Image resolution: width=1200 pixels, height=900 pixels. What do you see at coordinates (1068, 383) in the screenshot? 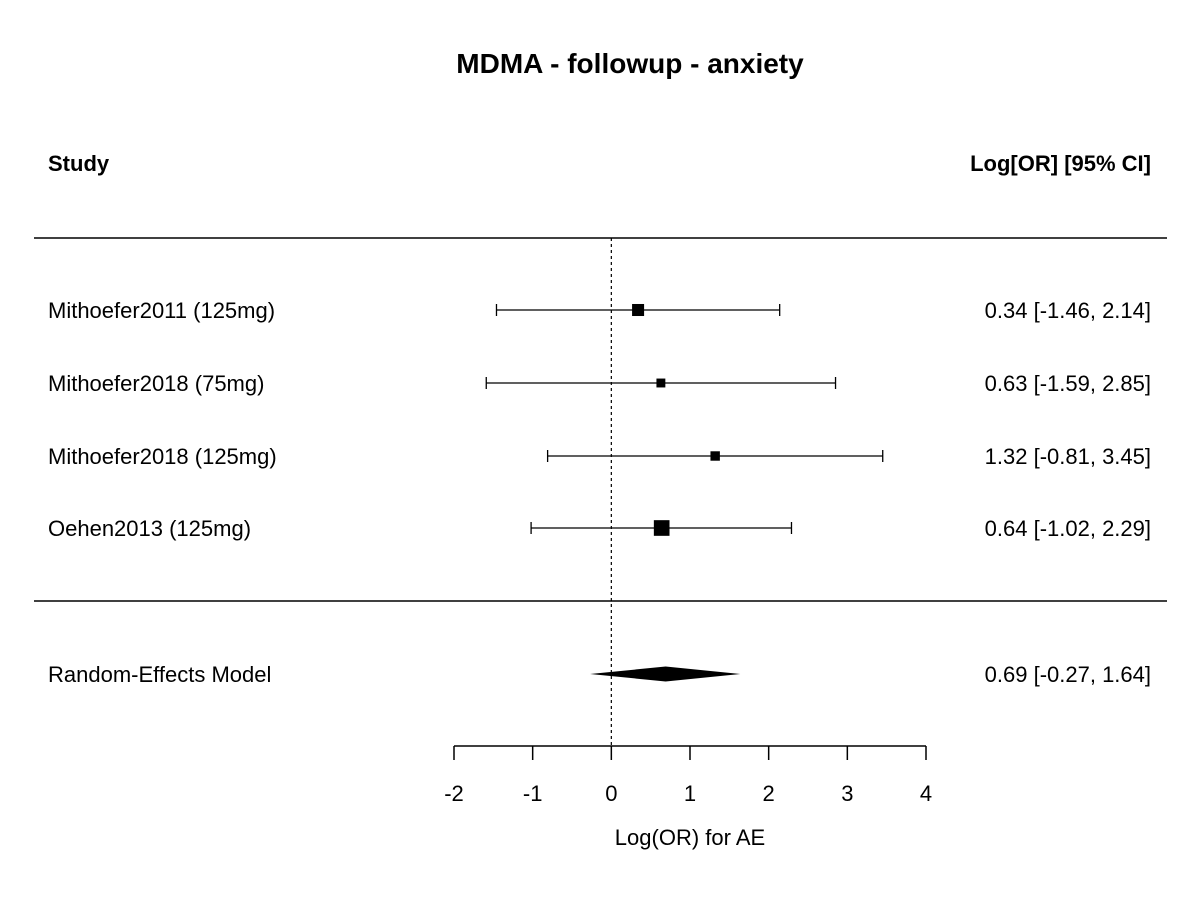
I see `ci-text: 0.63 [-1.59, 2.85]` at bounding box center [1068, 383].